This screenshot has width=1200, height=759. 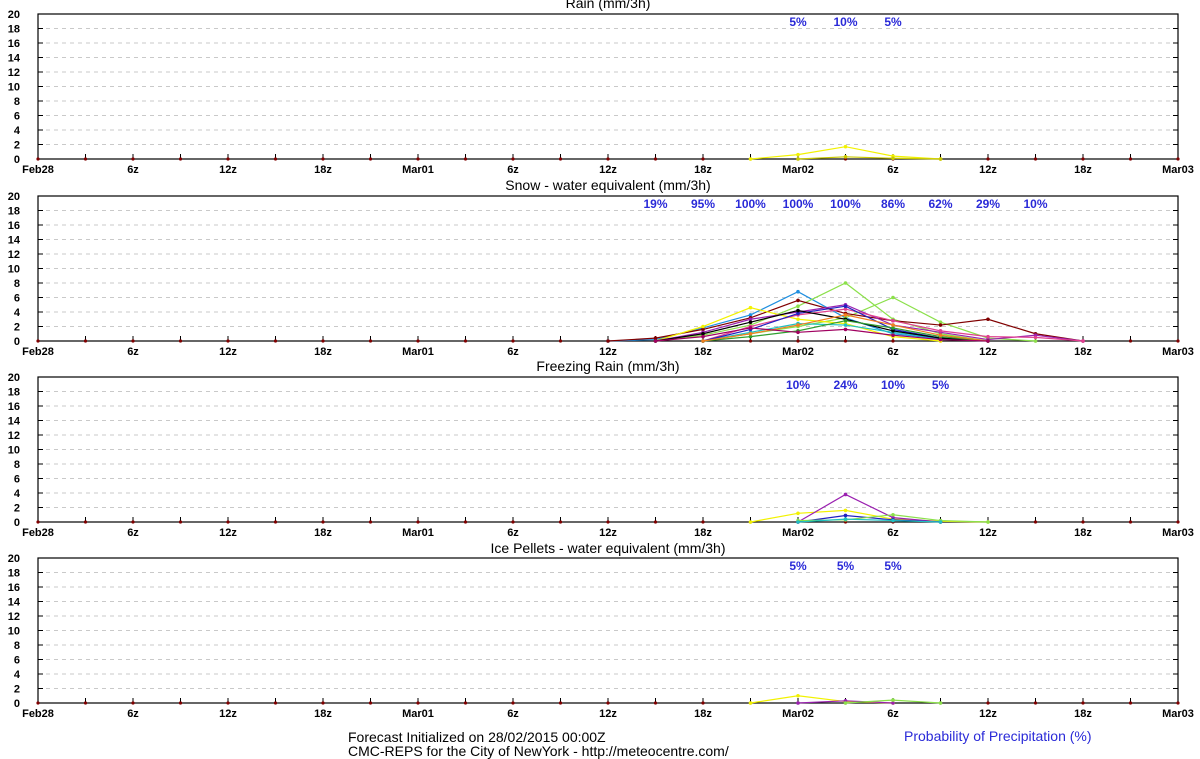 What do you see at coordinates (607, 366) in the screenshot?
I see `panel-title: Freezing Rain (mm/3h)` at bounding box center [607, 366].